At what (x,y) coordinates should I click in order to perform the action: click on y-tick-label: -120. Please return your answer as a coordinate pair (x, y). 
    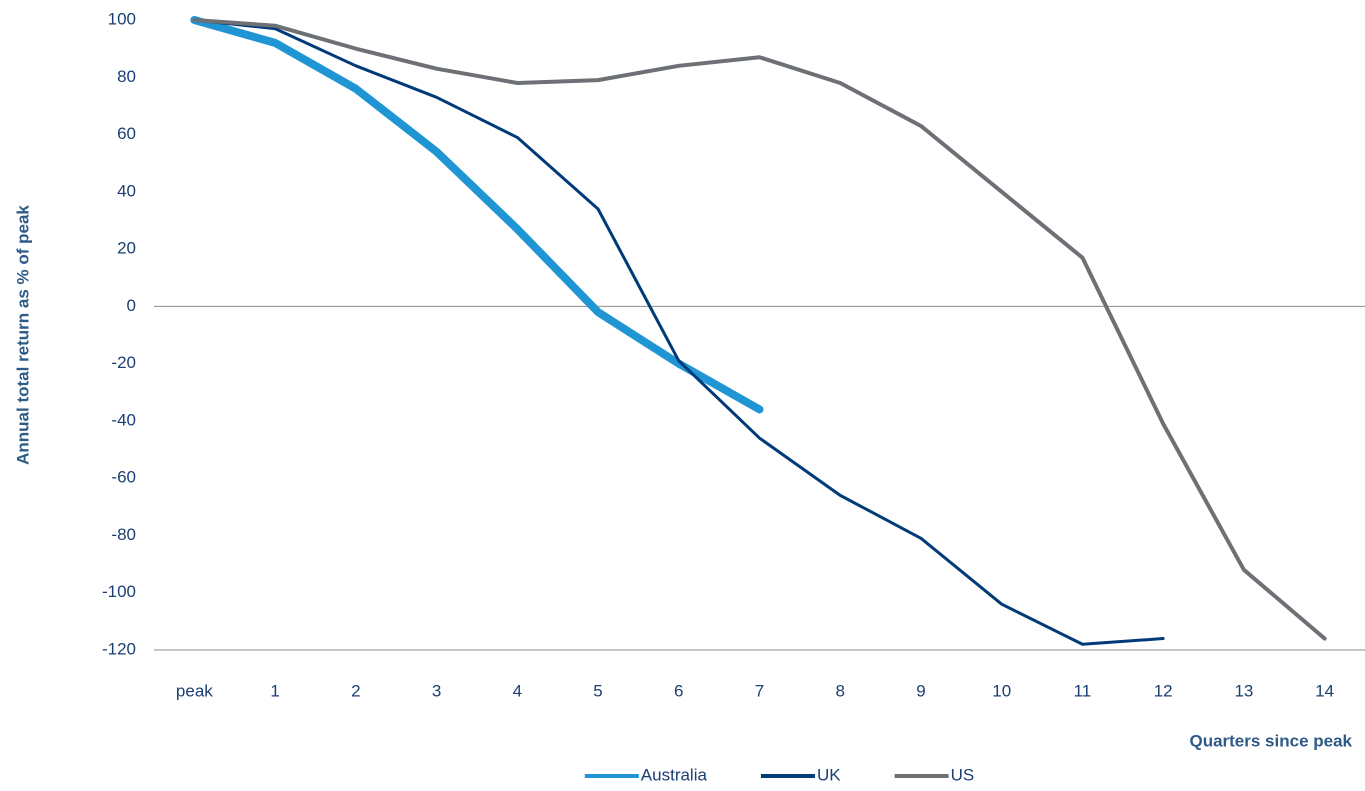
    Looking at the image, I should click on (119, 648).